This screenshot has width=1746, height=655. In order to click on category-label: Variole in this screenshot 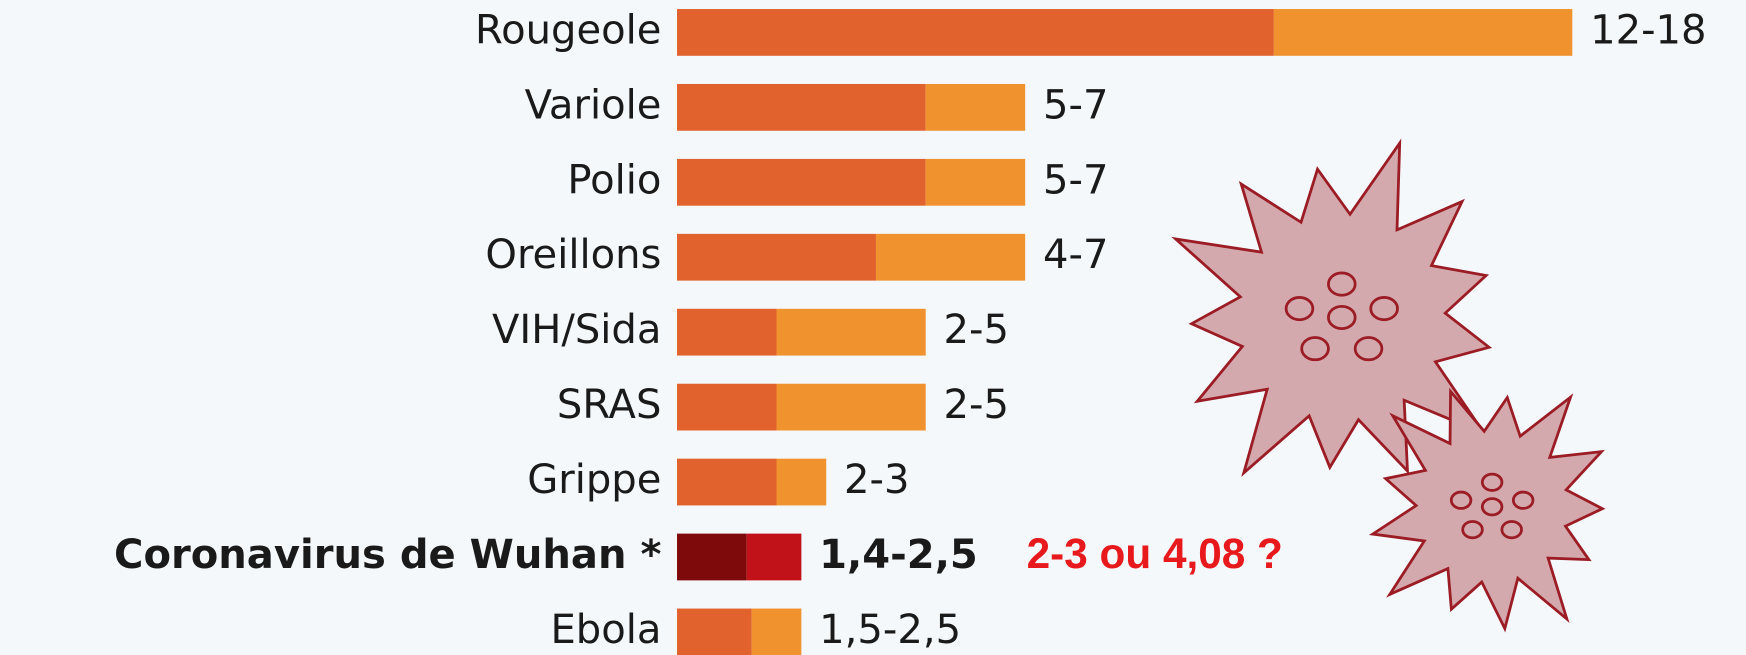, I will do `click(593, 105)`.